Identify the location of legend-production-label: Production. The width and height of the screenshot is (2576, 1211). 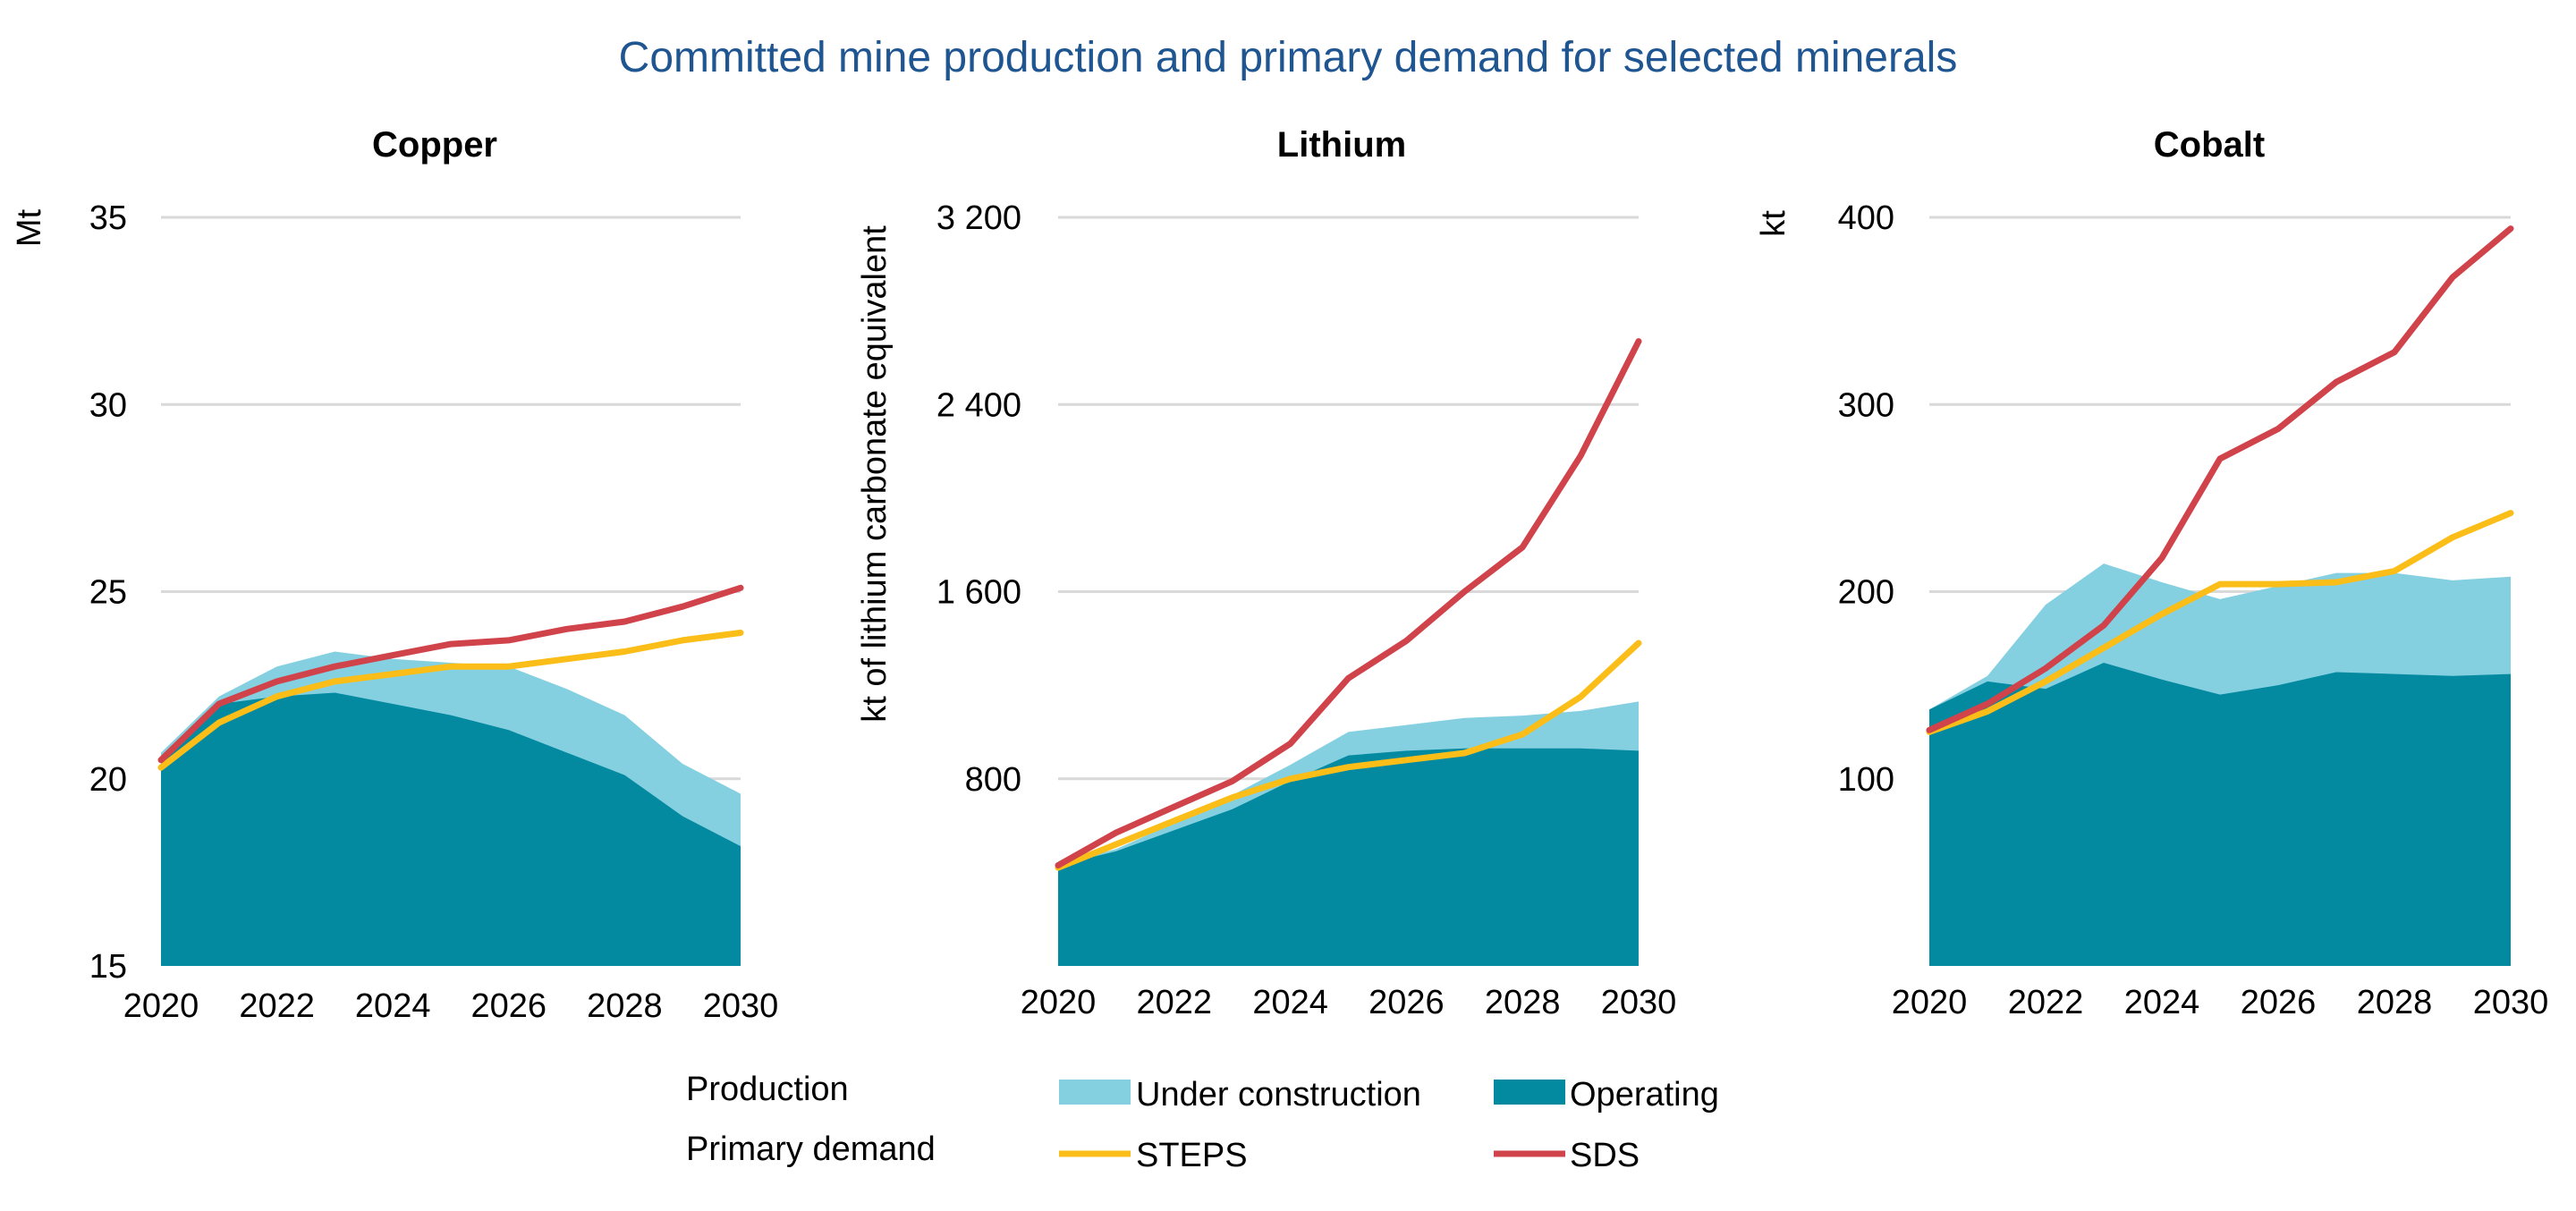
(767, 1089).